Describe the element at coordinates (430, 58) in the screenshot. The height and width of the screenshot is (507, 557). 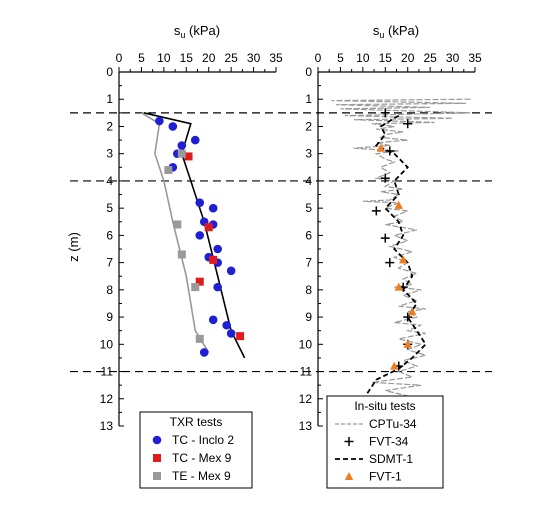
I see `x-tick-label: 25` at that location.